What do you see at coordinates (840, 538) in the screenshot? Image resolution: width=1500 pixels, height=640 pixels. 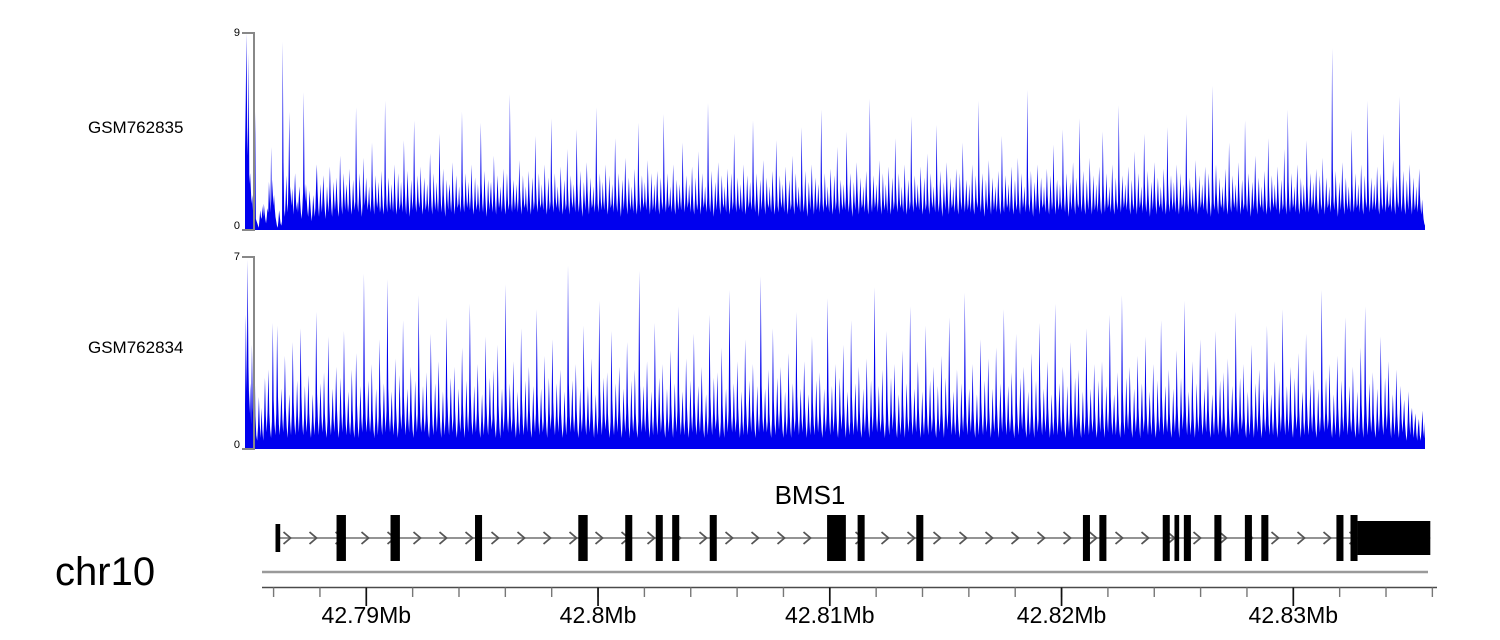 I see `gene-model-bms1` at bounding box center [840, 538].